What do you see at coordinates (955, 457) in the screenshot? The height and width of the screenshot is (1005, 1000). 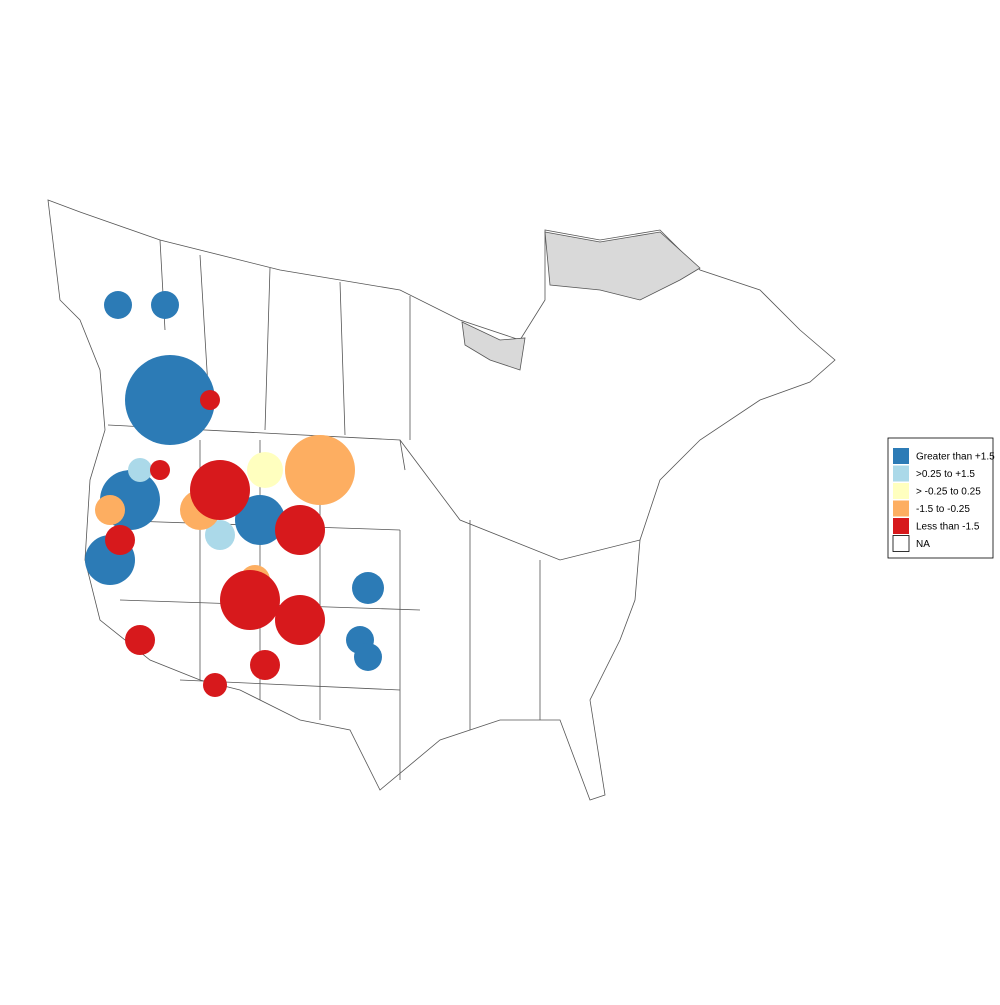 I see `legend-label: Greater than +1.5` at bounding box center [955, 457].